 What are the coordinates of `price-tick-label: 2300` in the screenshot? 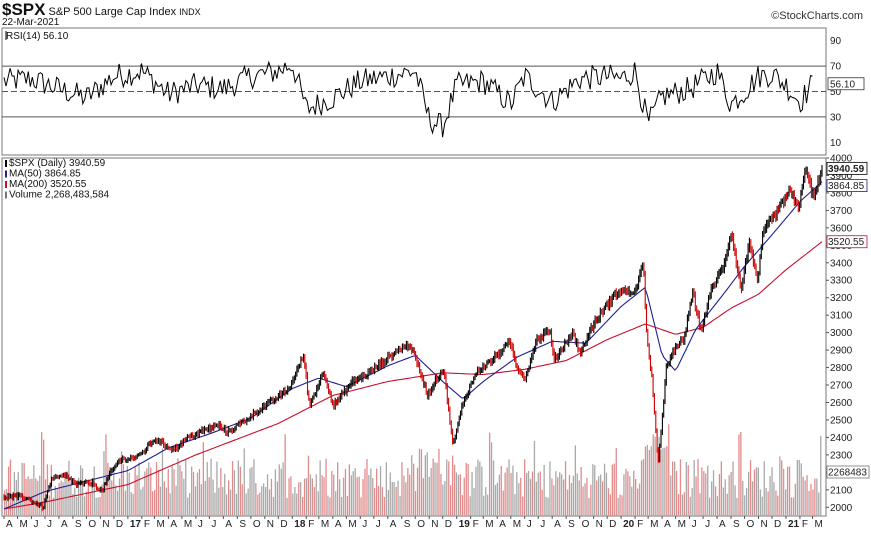 It's located at (841, 455).